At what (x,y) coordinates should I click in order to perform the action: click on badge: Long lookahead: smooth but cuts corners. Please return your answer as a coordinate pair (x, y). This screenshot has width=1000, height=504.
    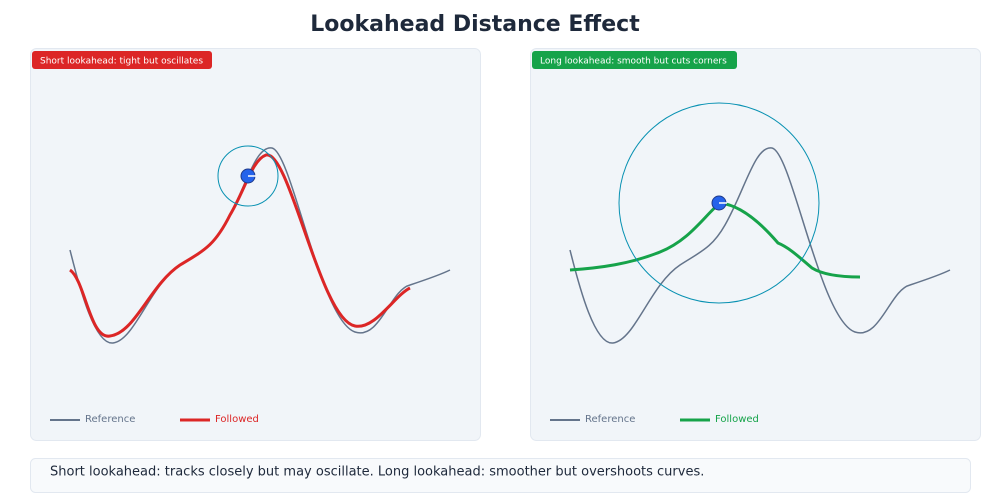
    Looking at the image, I should click on (633, 62).